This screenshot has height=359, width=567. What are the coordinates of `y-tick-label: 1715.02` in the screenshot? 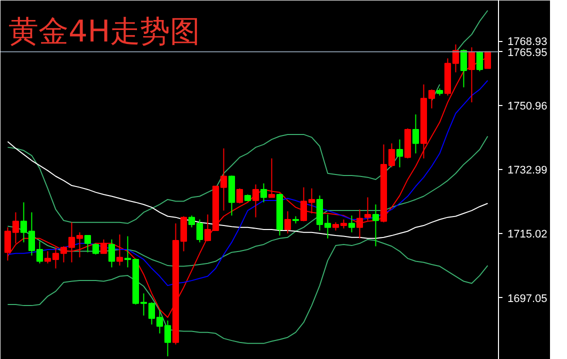 It's located at (528, 234).